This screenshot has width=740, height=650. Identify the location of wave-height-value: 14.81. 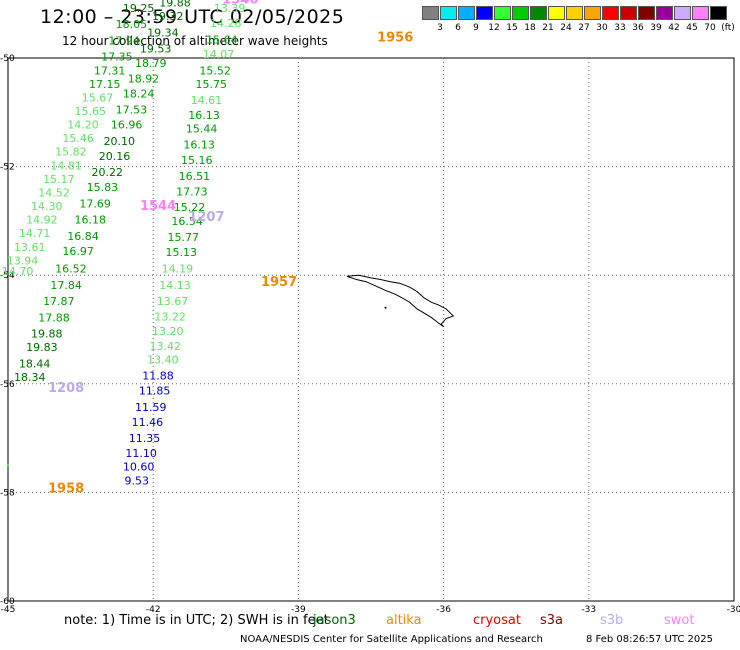
(66, 165).